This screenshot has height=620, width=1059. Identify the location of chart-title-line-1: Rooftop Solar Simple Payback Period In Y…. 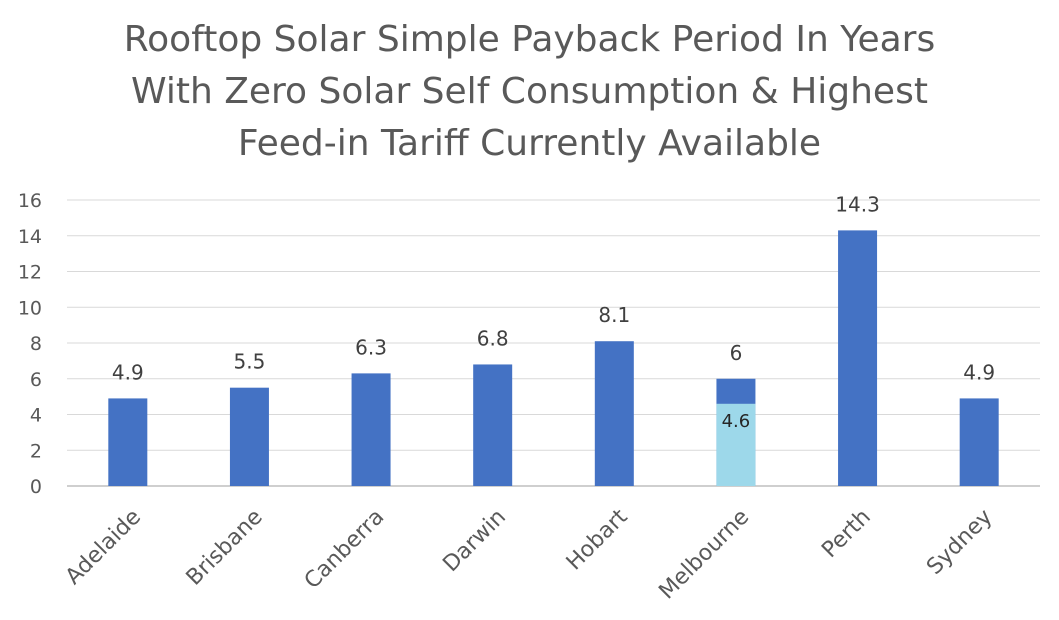
(529, 39).